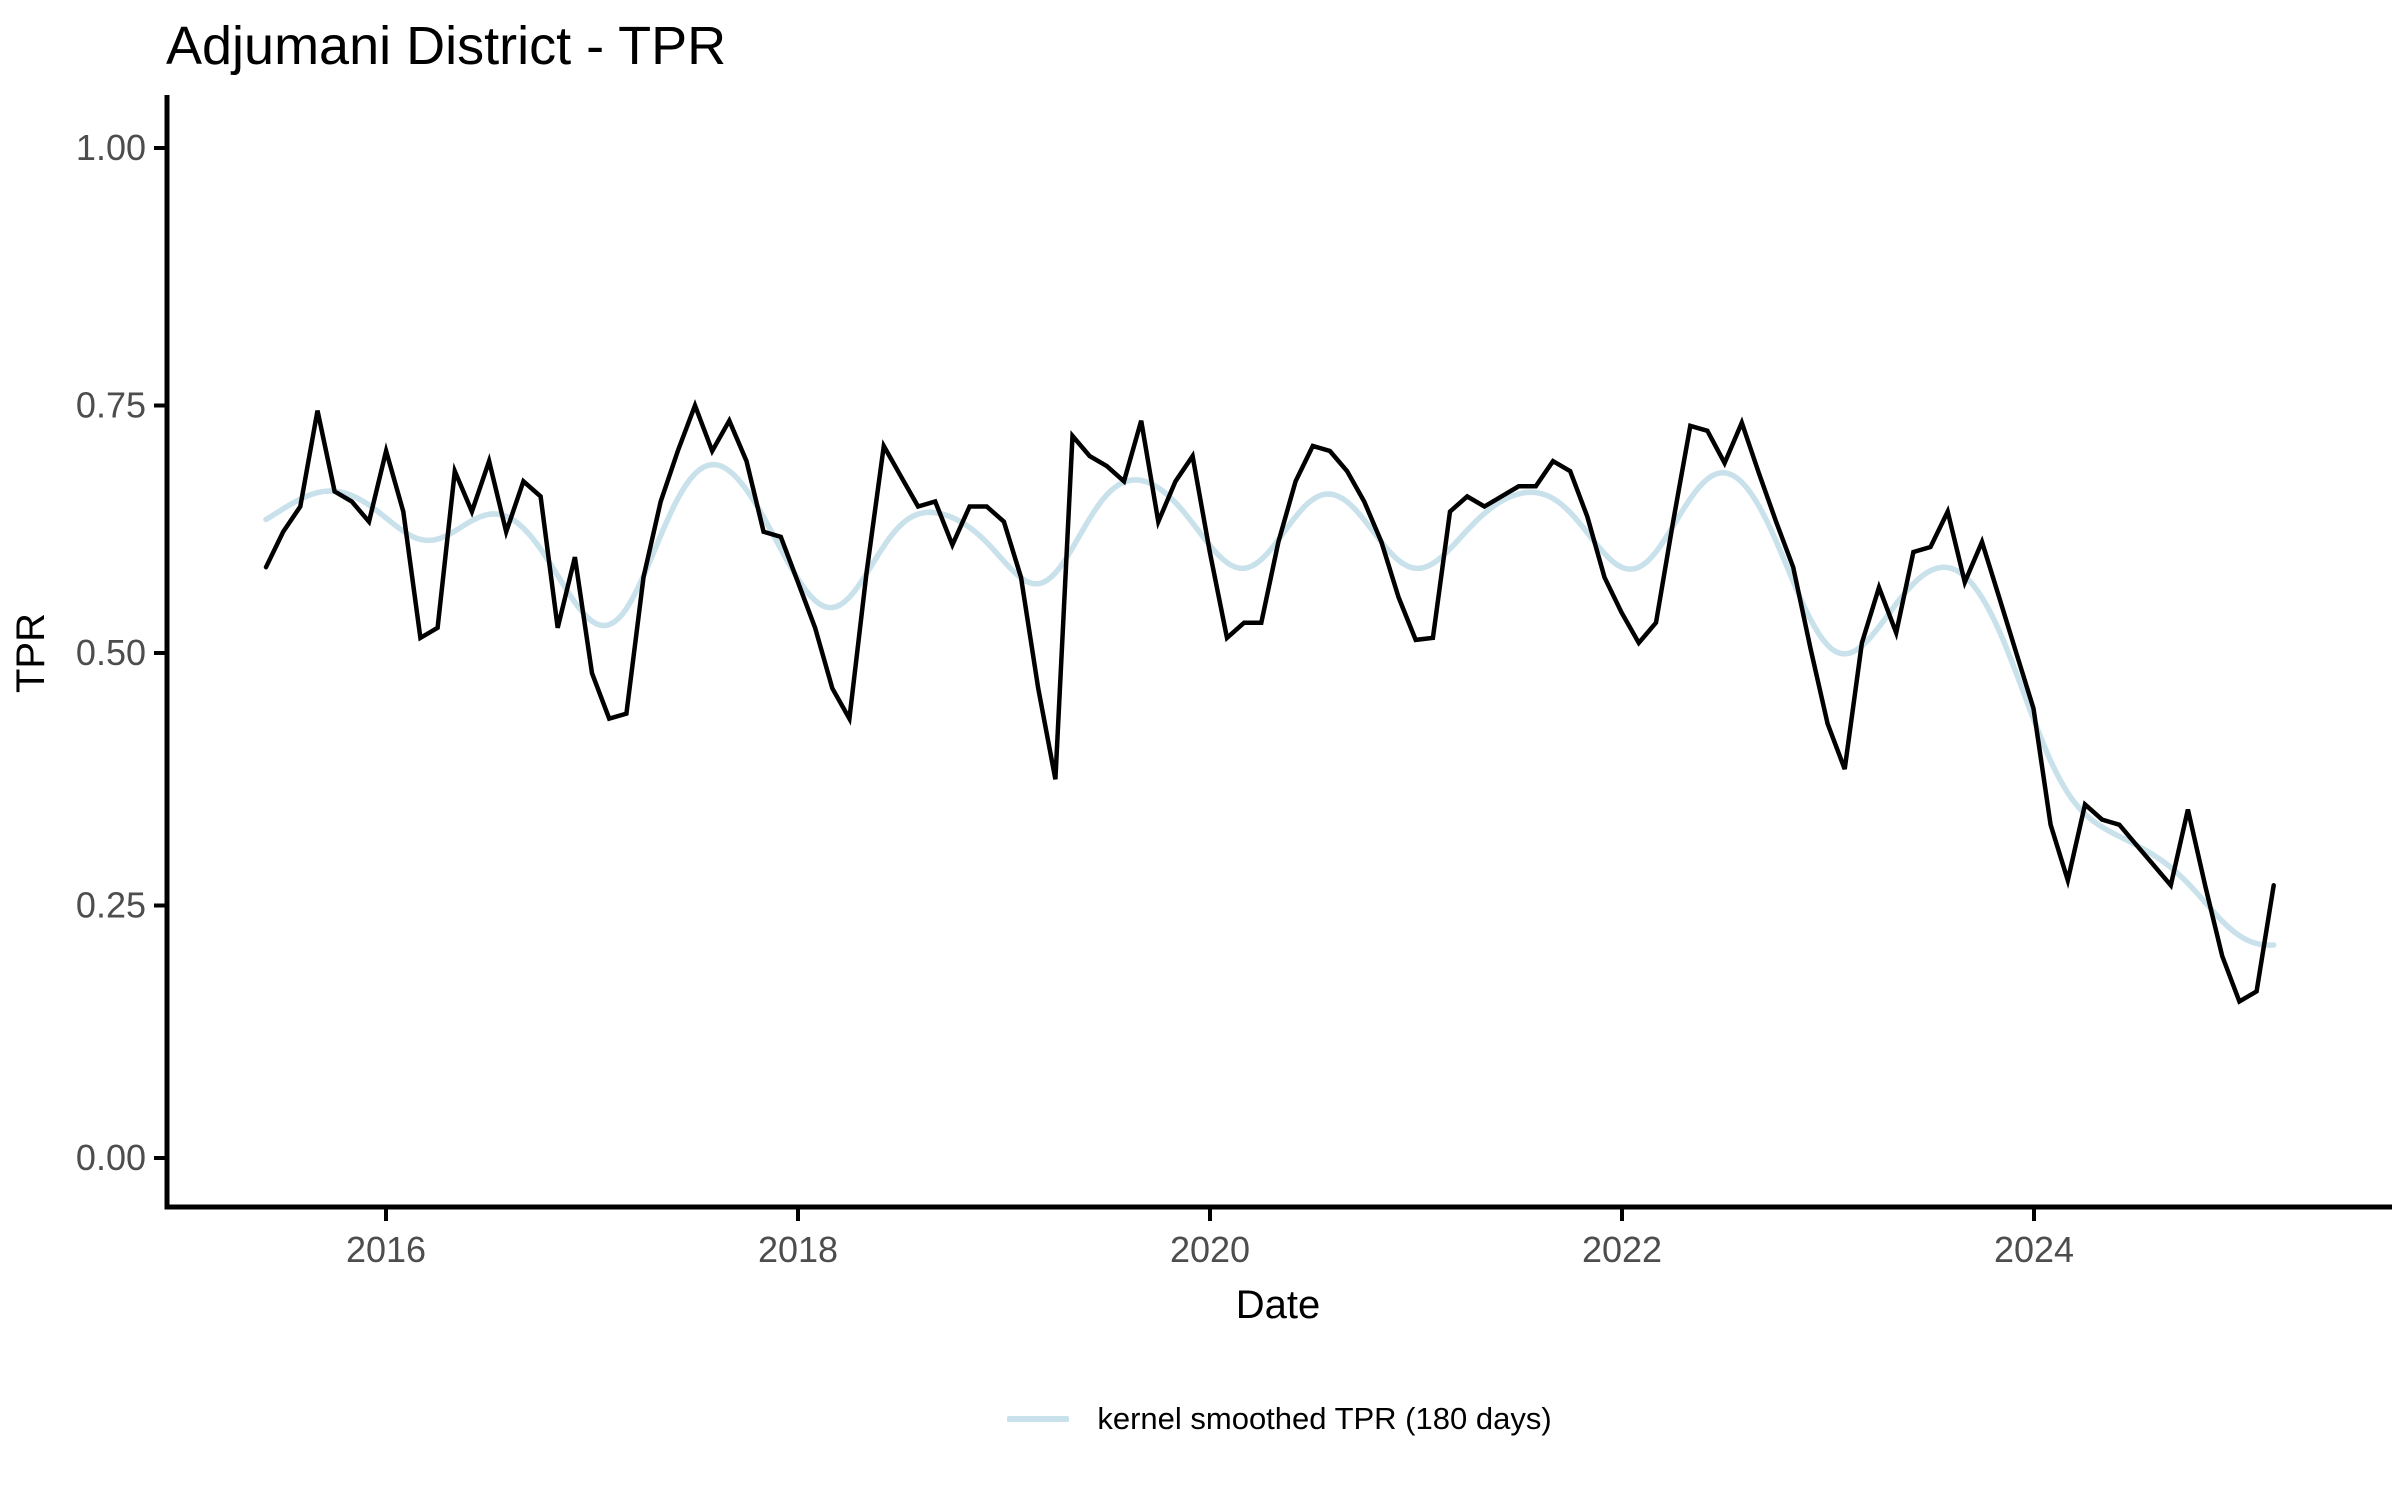 The image size is (2400, 1500). What do you see at coordinates (1210, 1249) in the screenshot?
I see `x-tick-label-2020: 2020` at bounding box center [1210, 1249].